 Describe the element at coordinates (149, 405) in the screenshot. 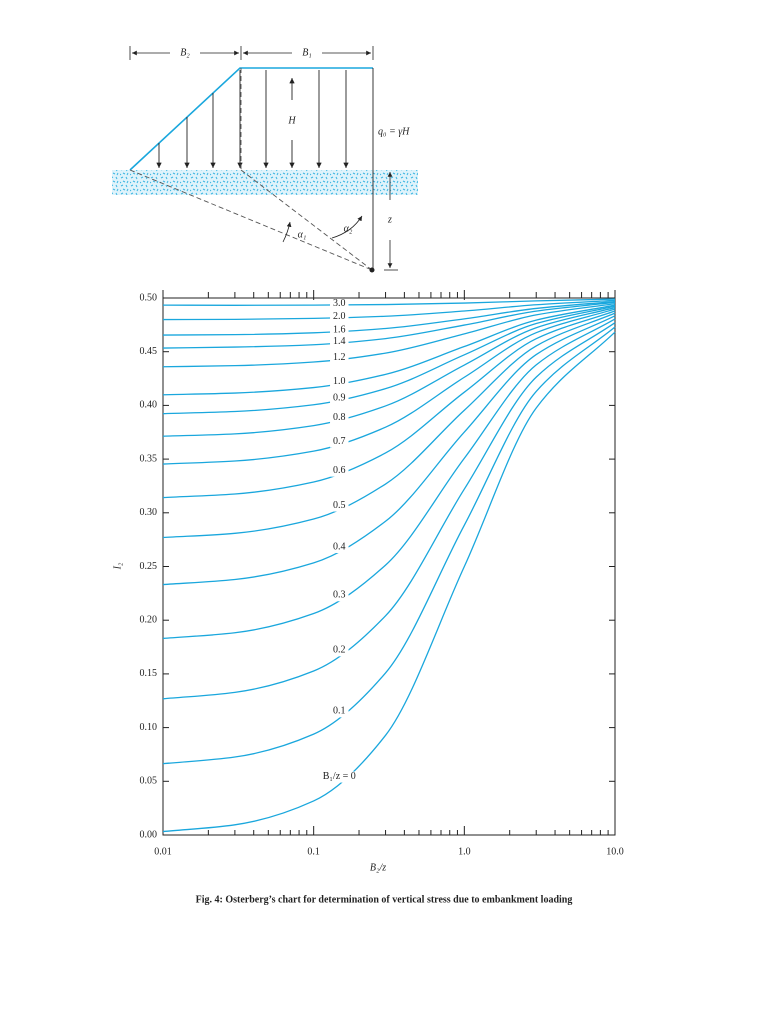

I see `y-tick-label: 0.40` at that location.